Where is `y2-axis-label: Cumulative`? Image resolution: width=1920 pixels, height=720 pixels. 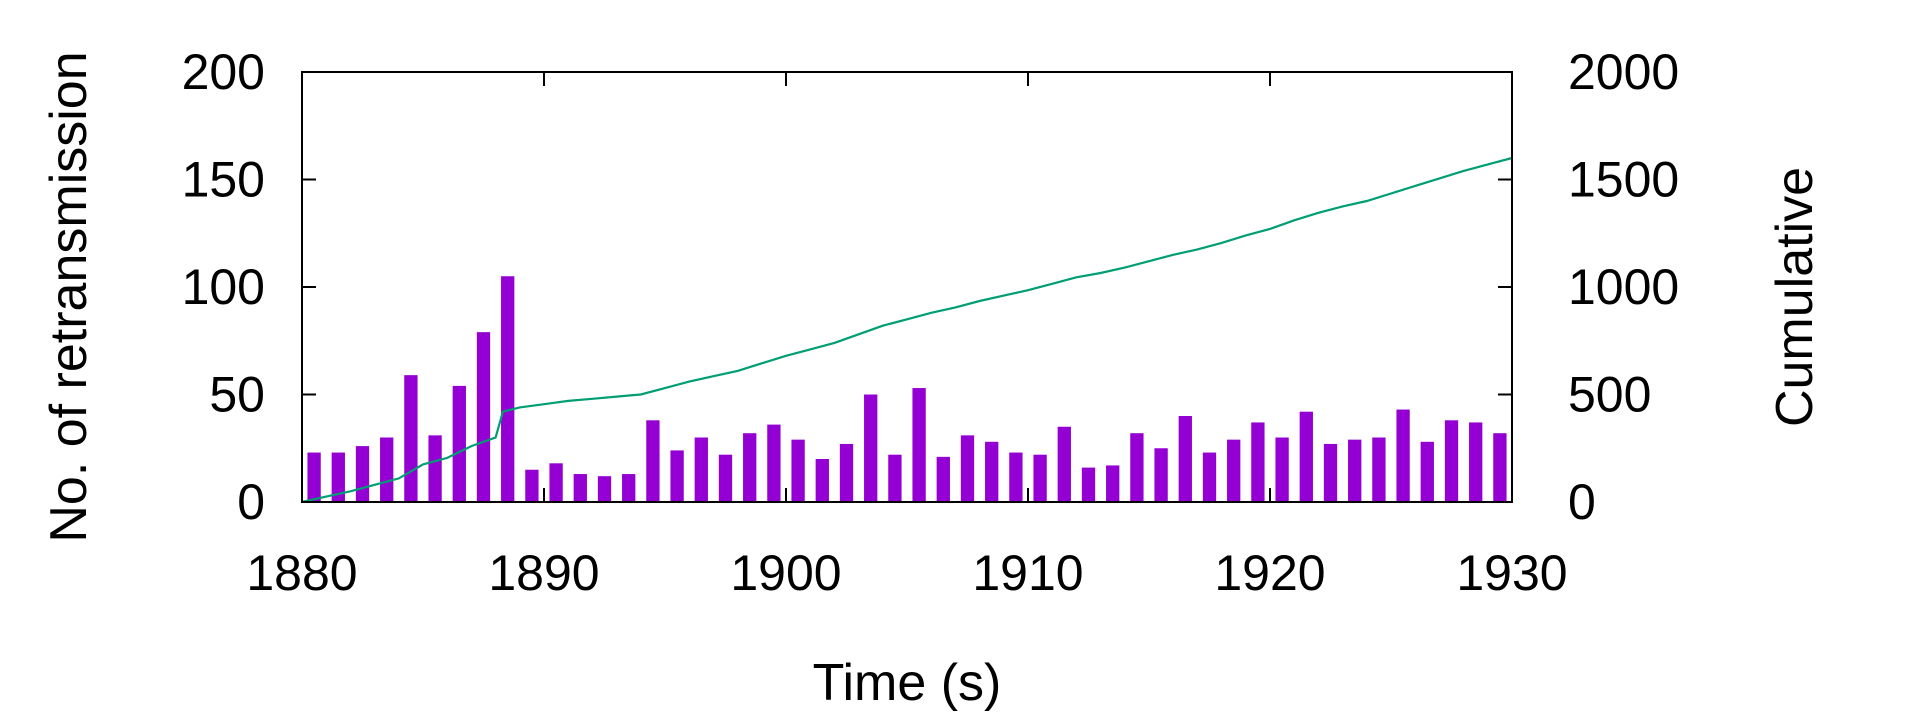 y2-axis-label: Cumulative is located at coordinates (1795, 297).